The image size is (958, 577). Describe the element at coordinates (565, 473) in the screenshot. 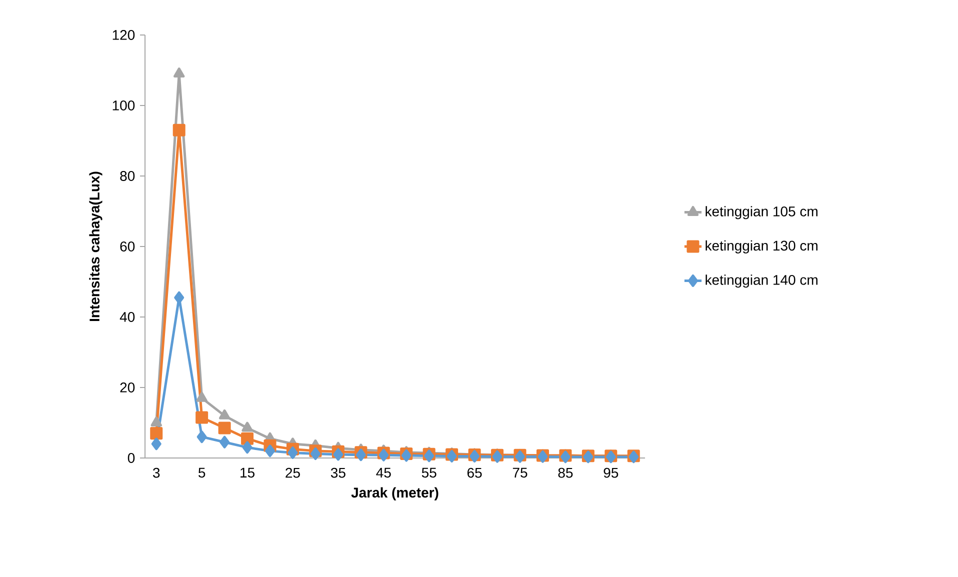

I see `x-tick-label: 85` at that location.